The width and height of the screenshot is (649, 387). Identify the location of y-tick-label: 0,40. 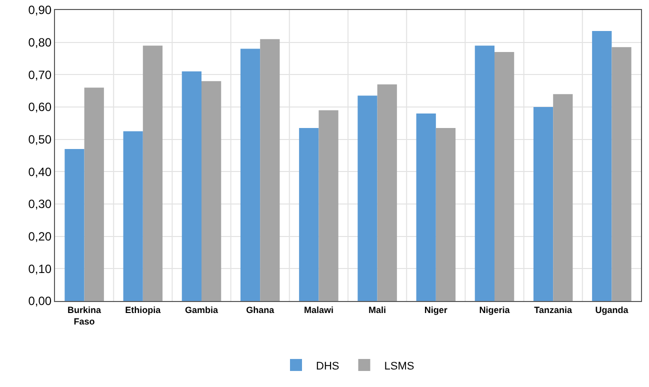
(40, 171).